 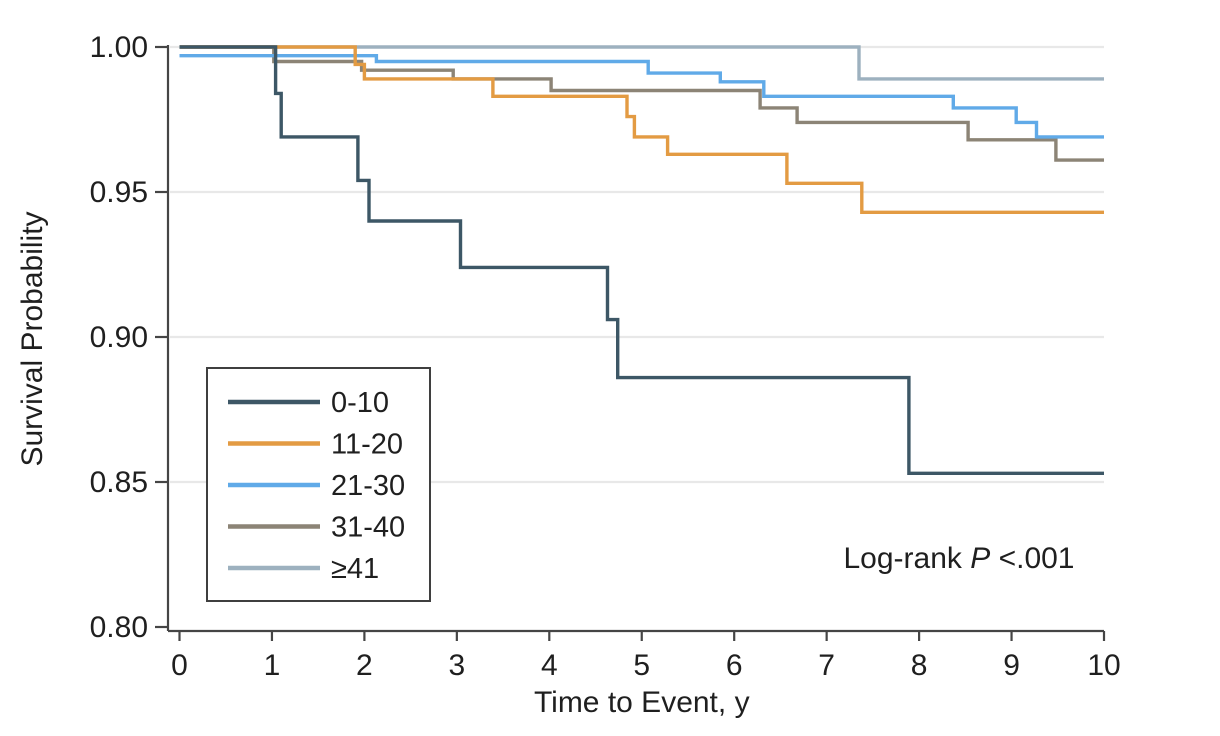 What do you see at coordinates (826, 665) in the screenshot?
I see `x-tick-label: 7` at bounding box center [826, 665].